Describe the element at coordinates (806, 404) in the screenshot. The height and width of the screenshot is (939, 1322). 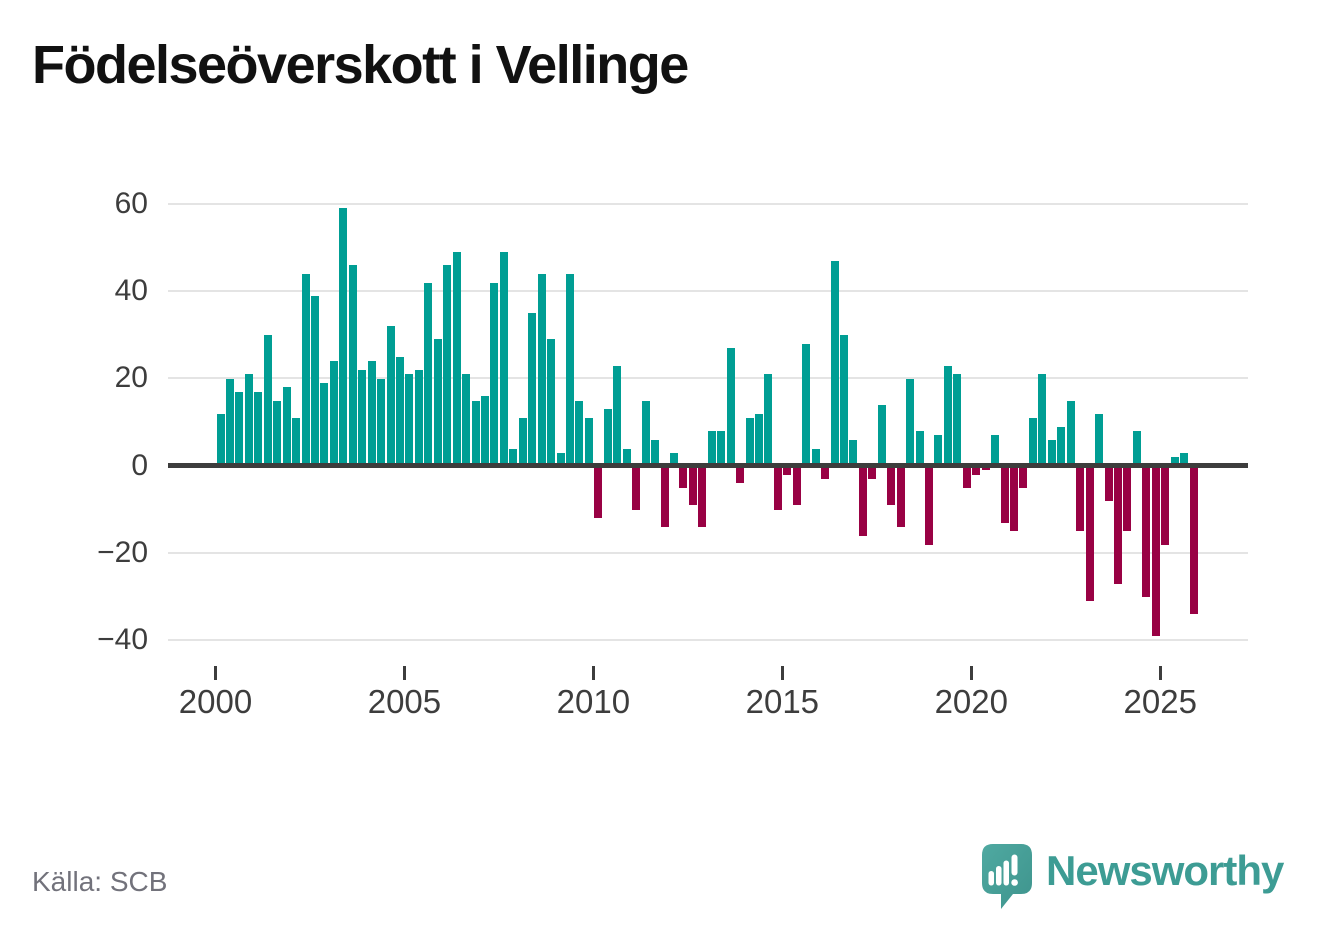
I see `bar-2015Q3` at that location.